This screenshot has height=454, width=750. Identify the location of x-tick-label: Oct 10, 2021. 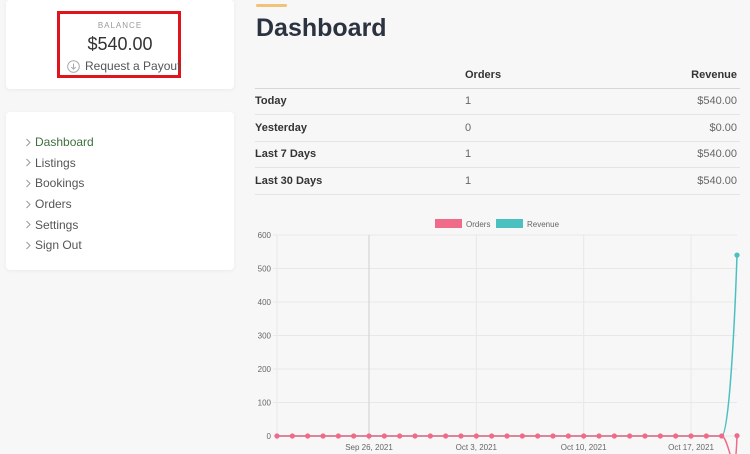
(584, 447).